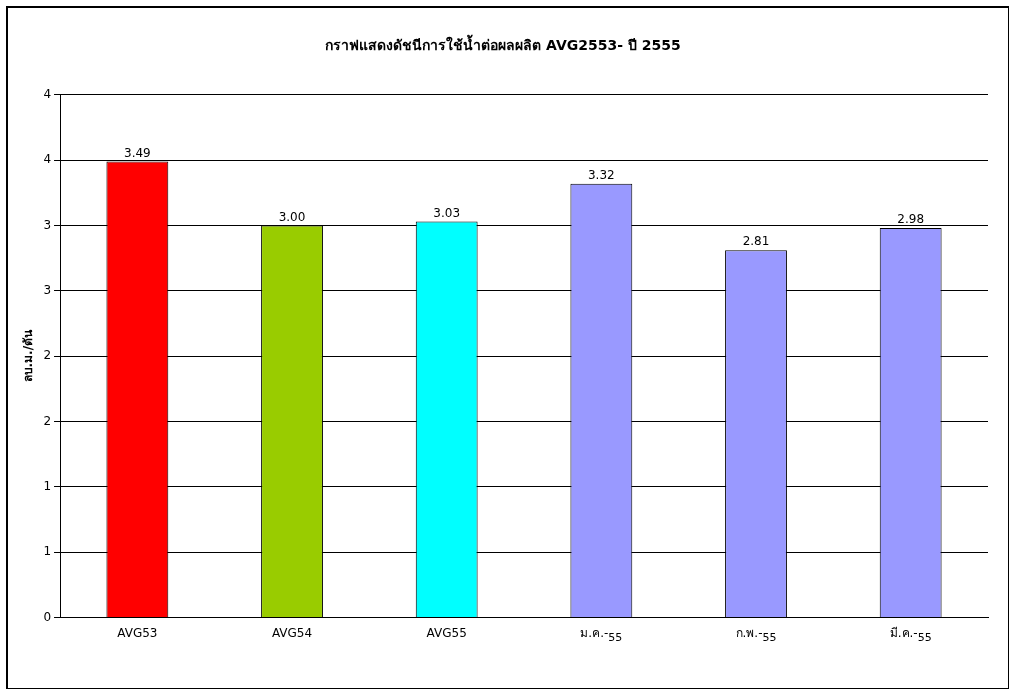  Describe the element at coordinates (292, 632) in the screenshot. I see `x-tick-label: AVG54` at that location.